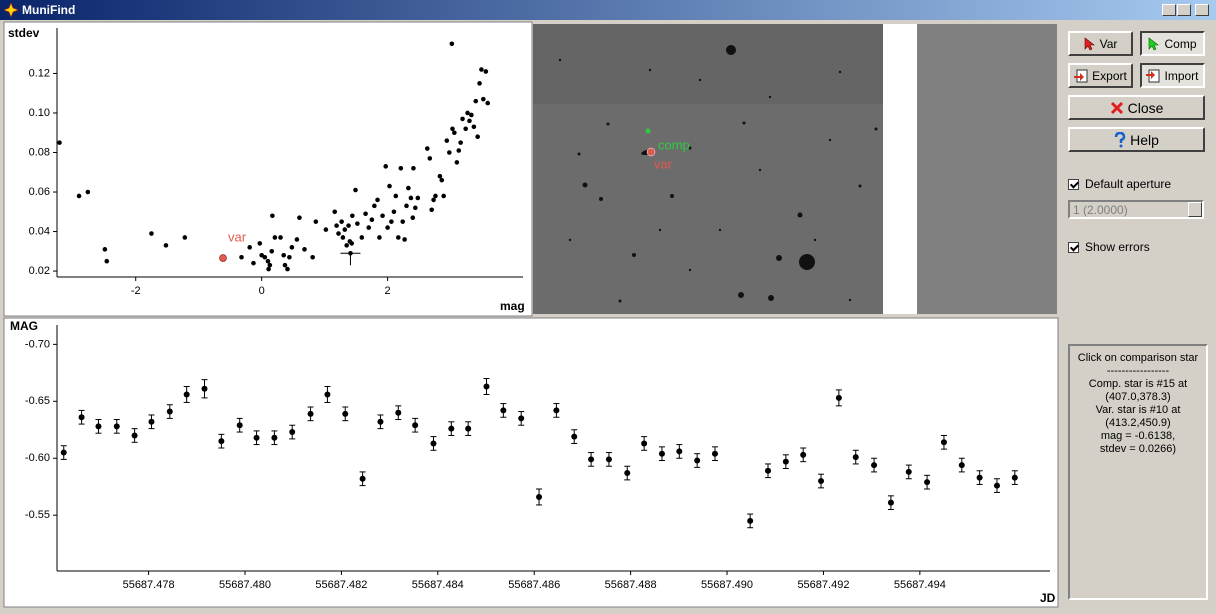 The image size is (1216, 614). I want to click on window-title: MuniFind, so click(49, 10).